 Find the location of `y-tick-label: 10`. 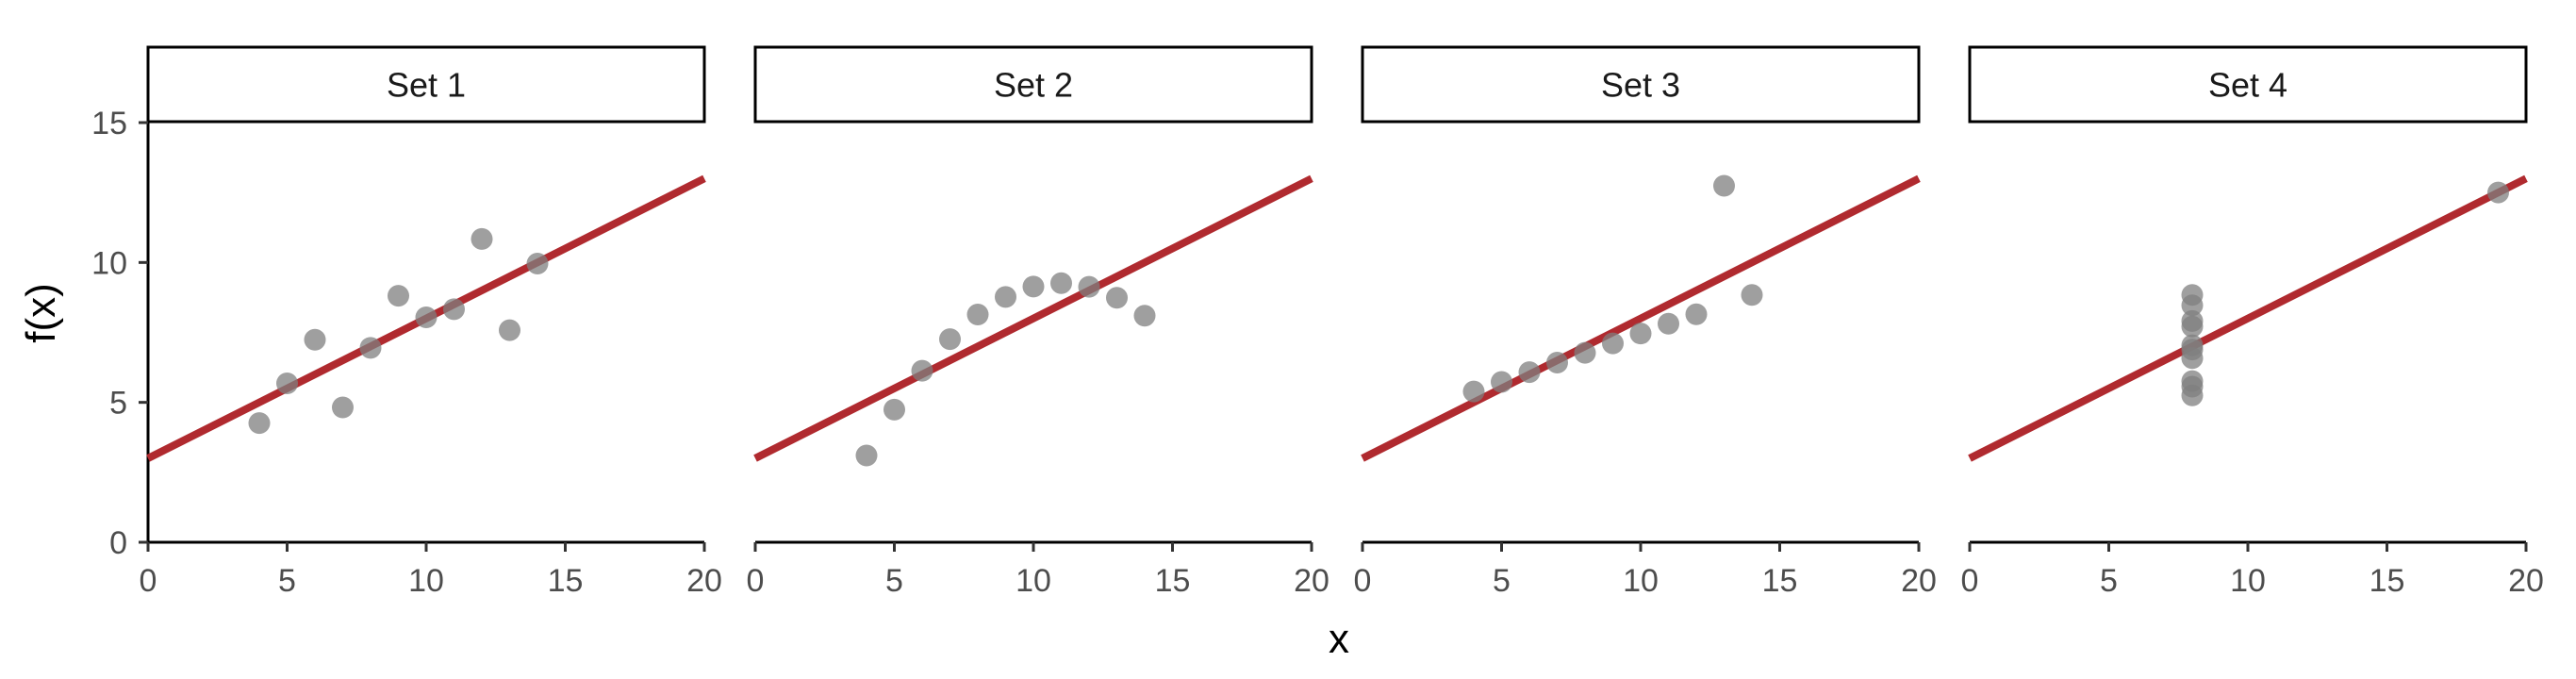

y-tick-label: 10 is located at coordinates (109, 263).